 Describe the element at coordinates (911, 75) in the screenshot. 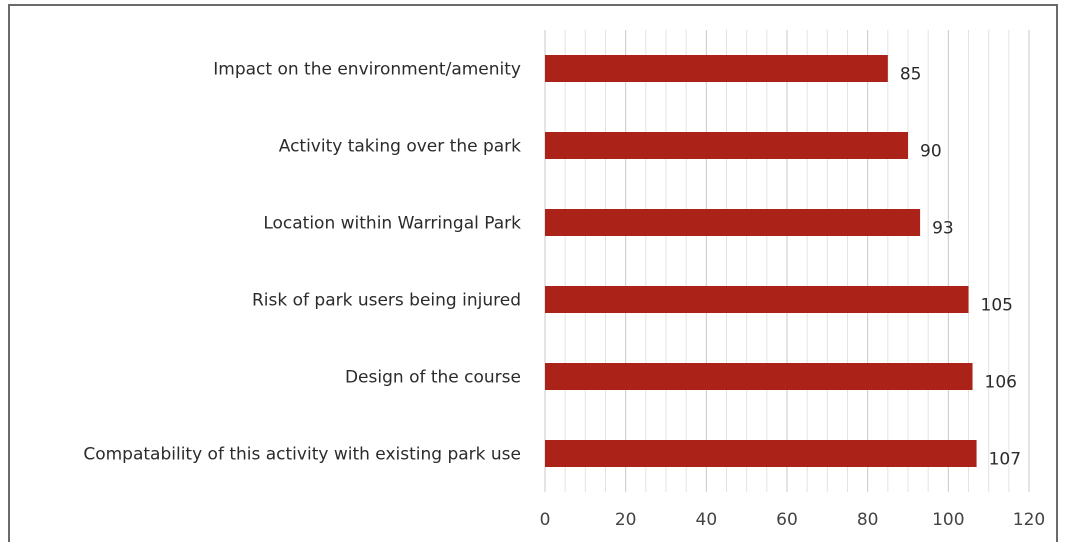

I see `data-label: 85` at that location.